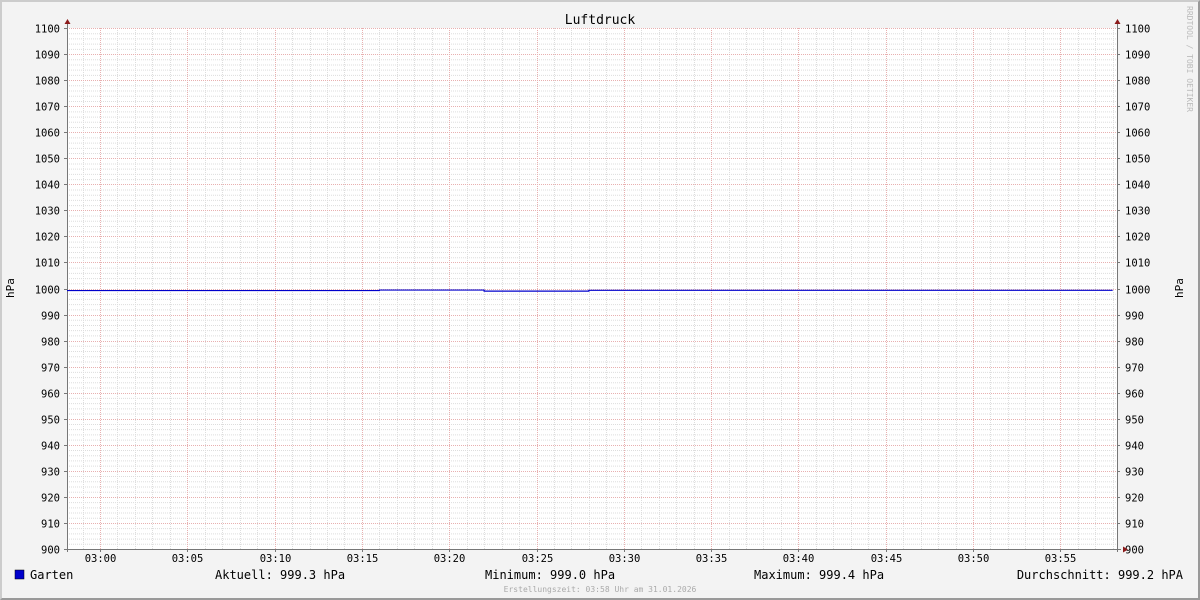 The height and width of the screenshot is (600, 1200). I want to click on y-axis-label-left: hPa, so click(10, 288).